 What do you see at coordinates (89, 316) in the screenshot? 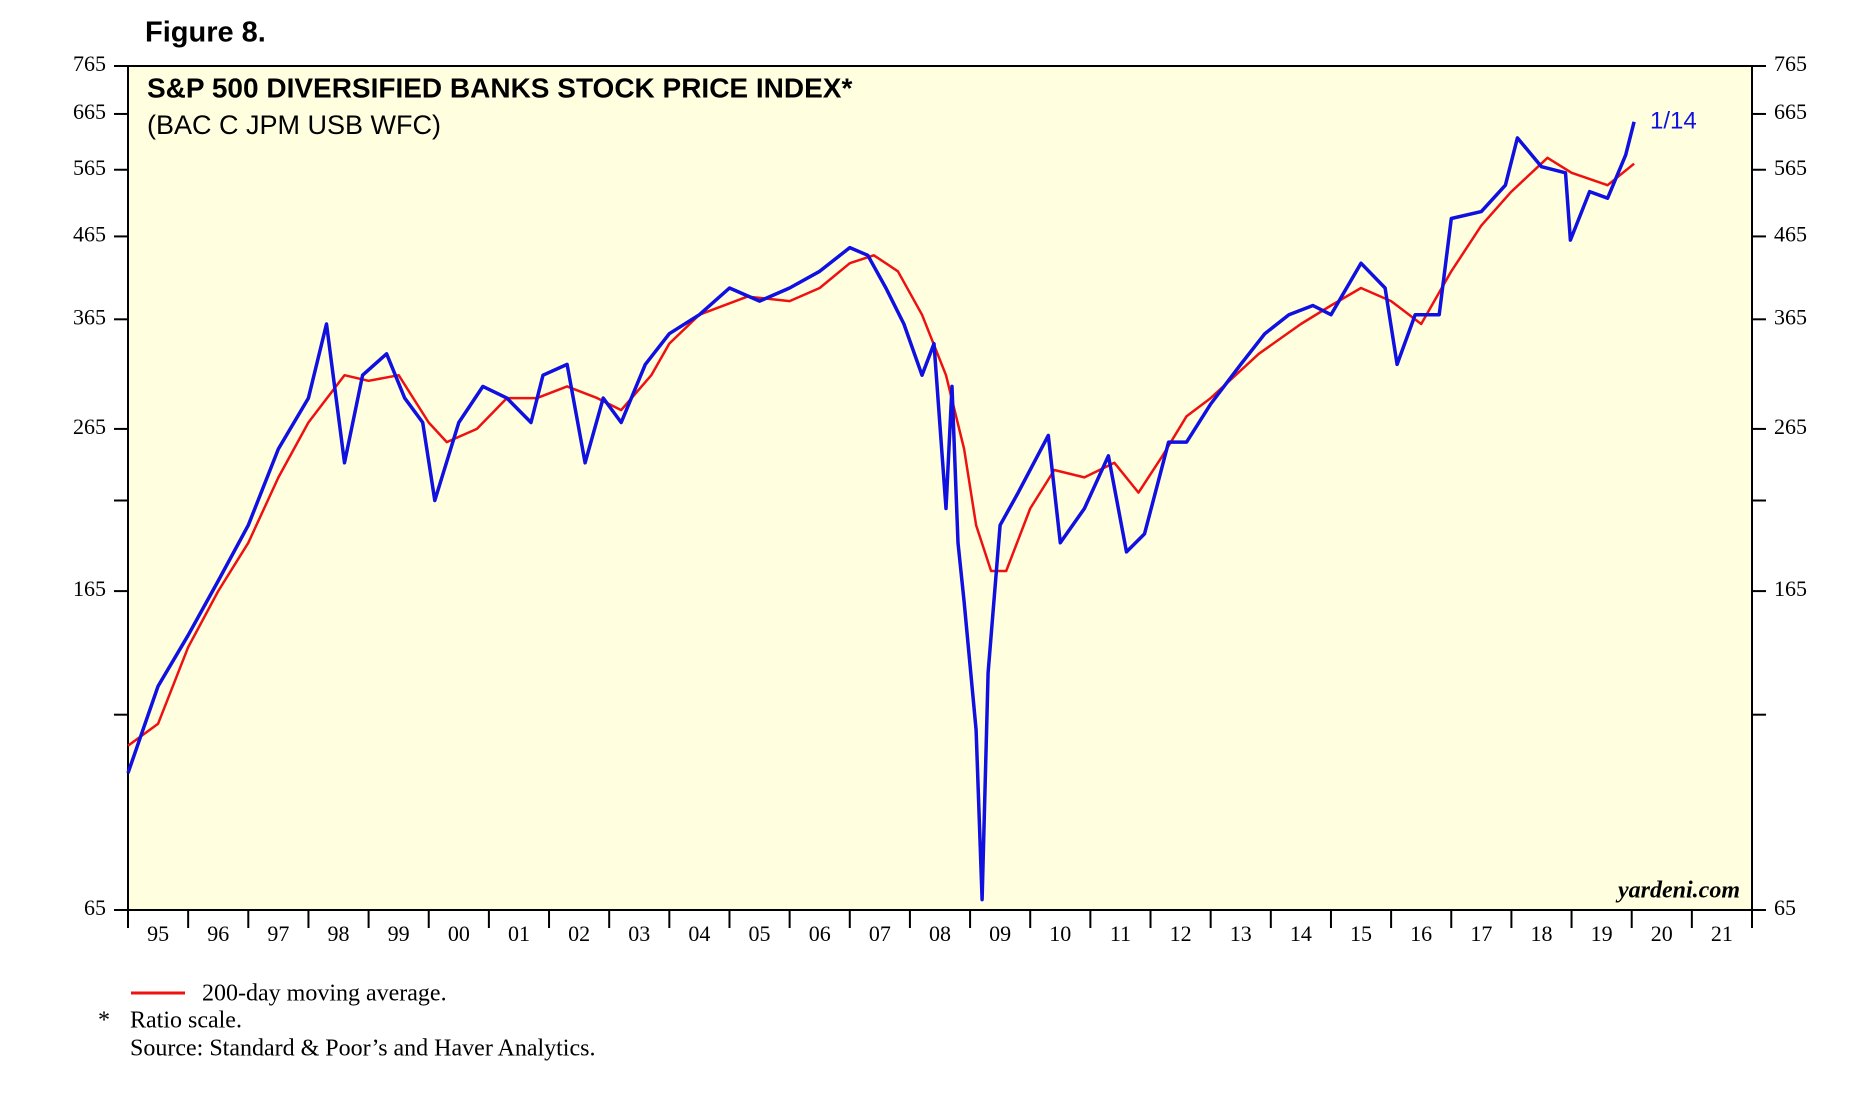
I see `y-tick-label: 365` at bounding box center [89, 316].